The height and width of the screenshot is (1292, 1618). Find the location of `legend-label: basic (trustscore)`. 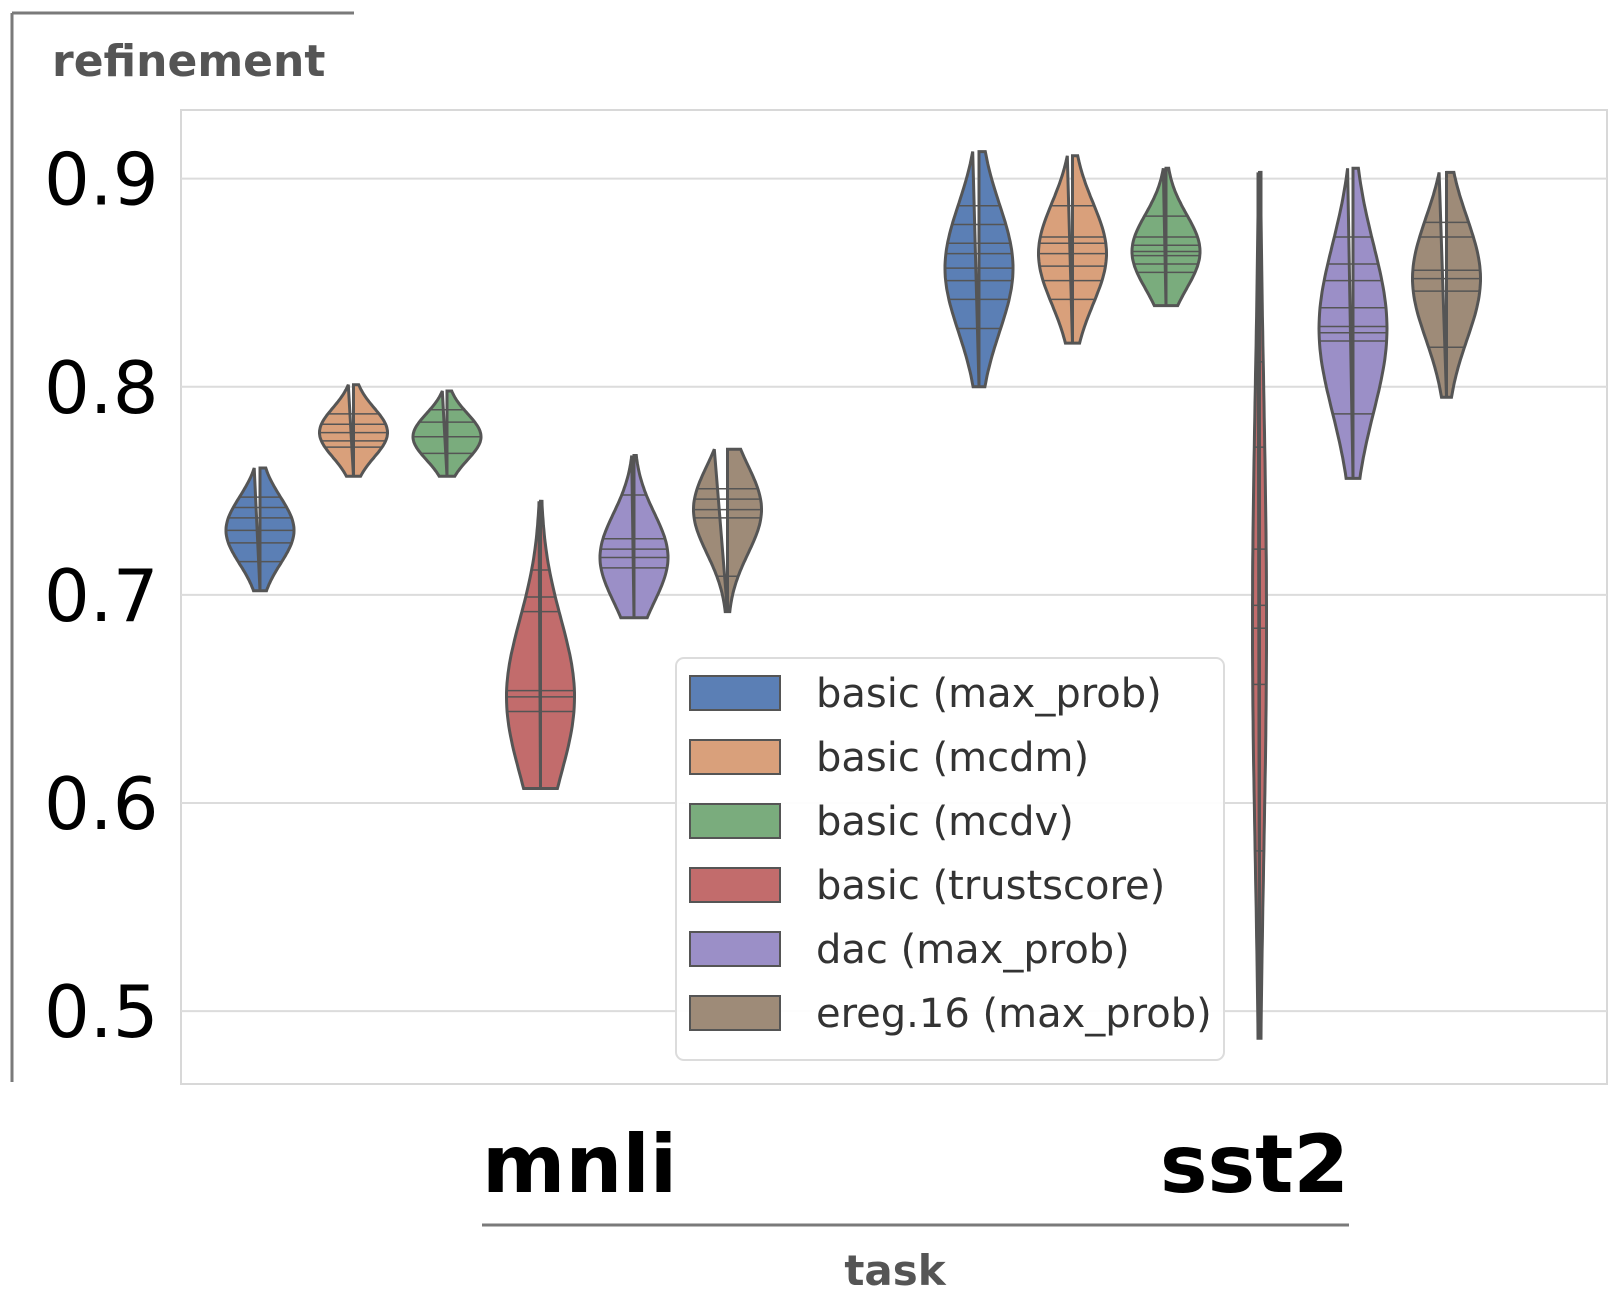

legend-label: basic (trustscore) is located at coordinates (990, 886).